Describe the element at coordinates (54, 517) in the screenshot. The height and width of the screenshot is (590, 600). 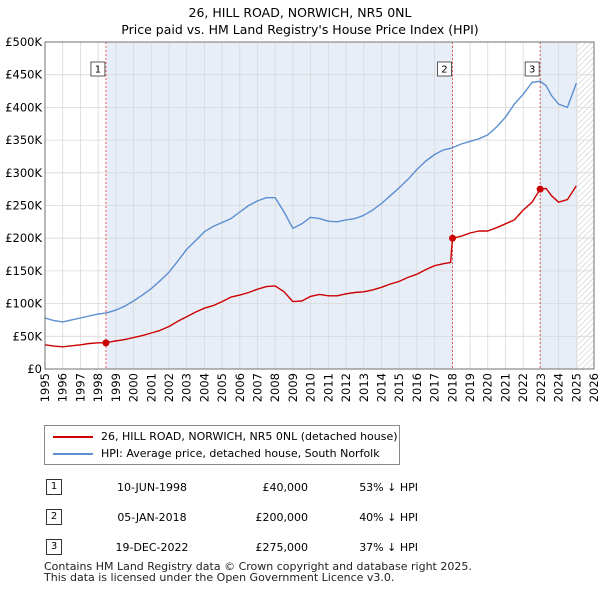
I see `sale-number-badge: 2` at that location.